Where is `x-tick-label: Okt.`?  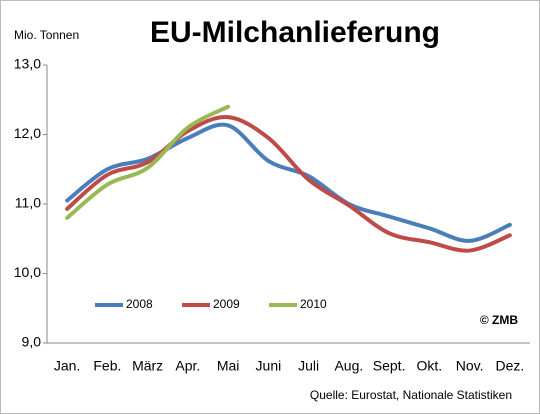
x-tick-label: Okt. is located at coordinates (430, 366).